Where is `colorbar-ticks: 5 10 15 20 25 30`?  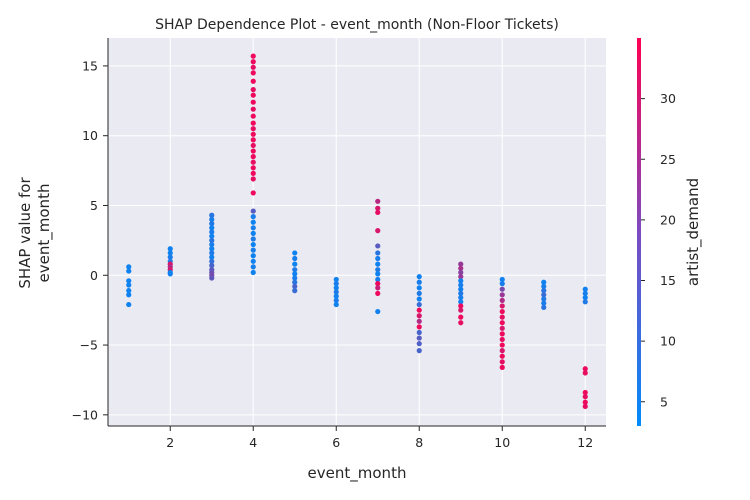 colorbar-ticks: 5 10 15 20 25 30 is located at coordinates (658, 250).